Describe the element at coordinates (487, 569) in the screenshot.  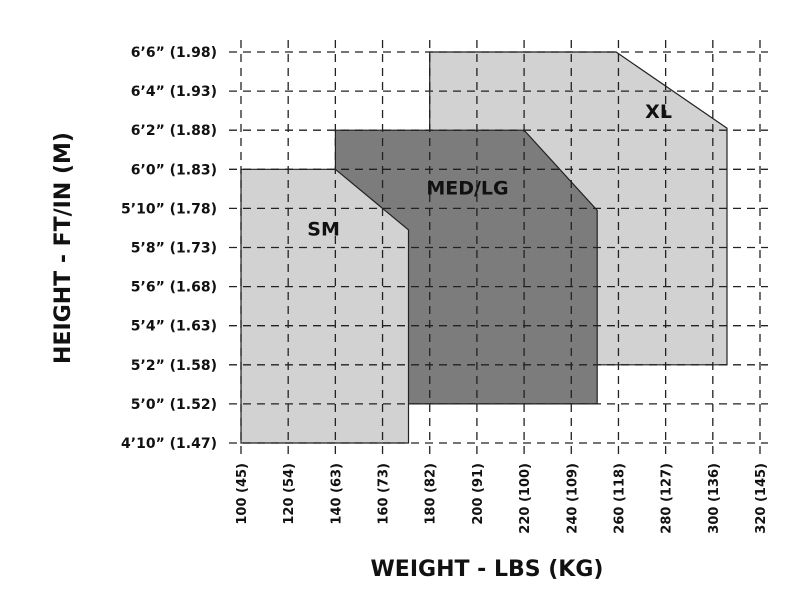
I see `x-axis-title: WEIGHT - LBS (KG)` at that location.